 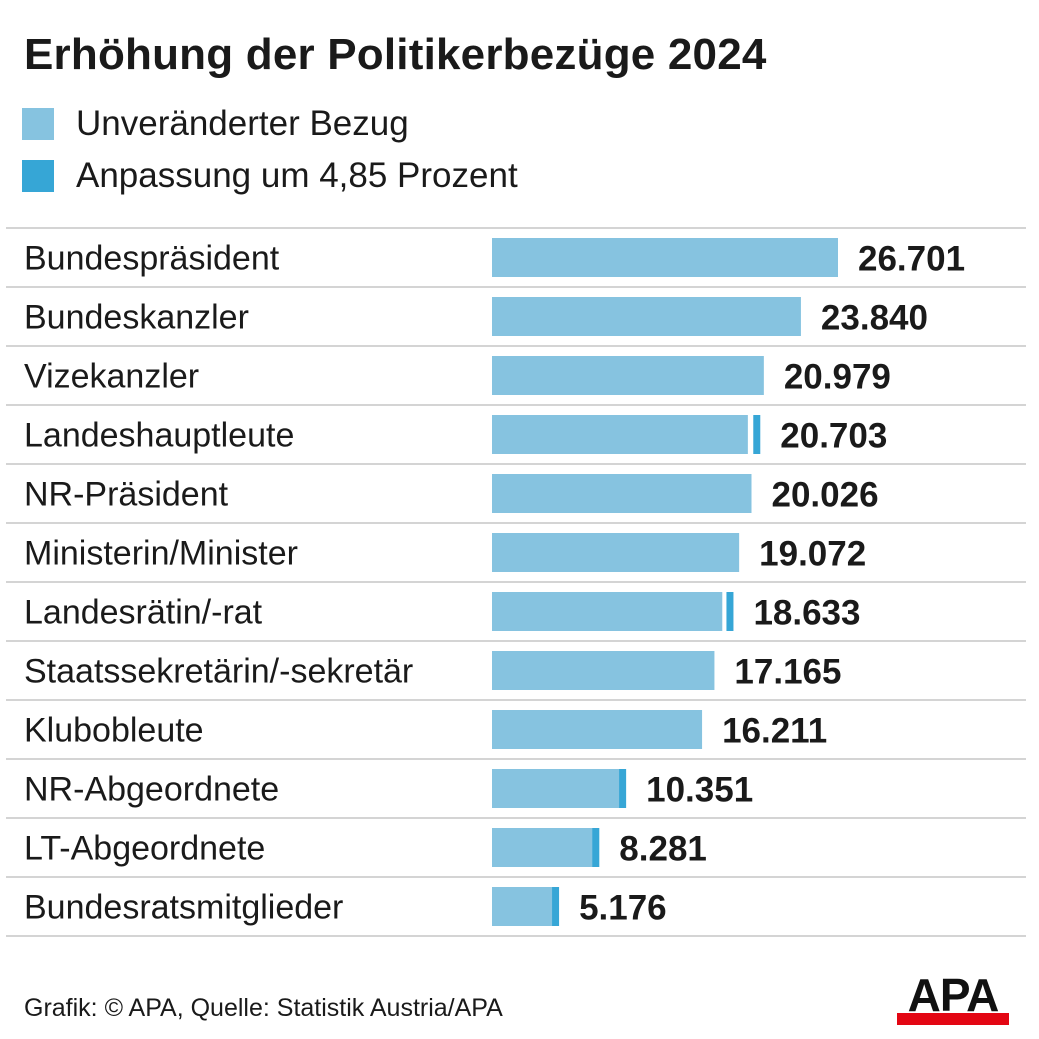 I want to click on bar-row: Klubobleute 16.211, so click(x=425, y=730).